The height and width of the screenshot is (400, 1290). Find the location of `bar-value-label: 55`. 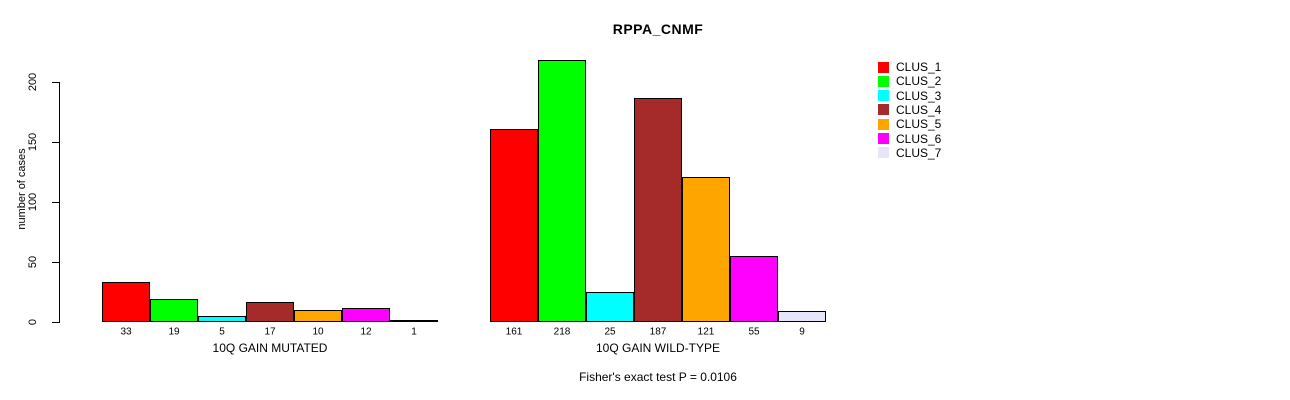

bar-value-label: 55 is located at coordinates (754, 332).